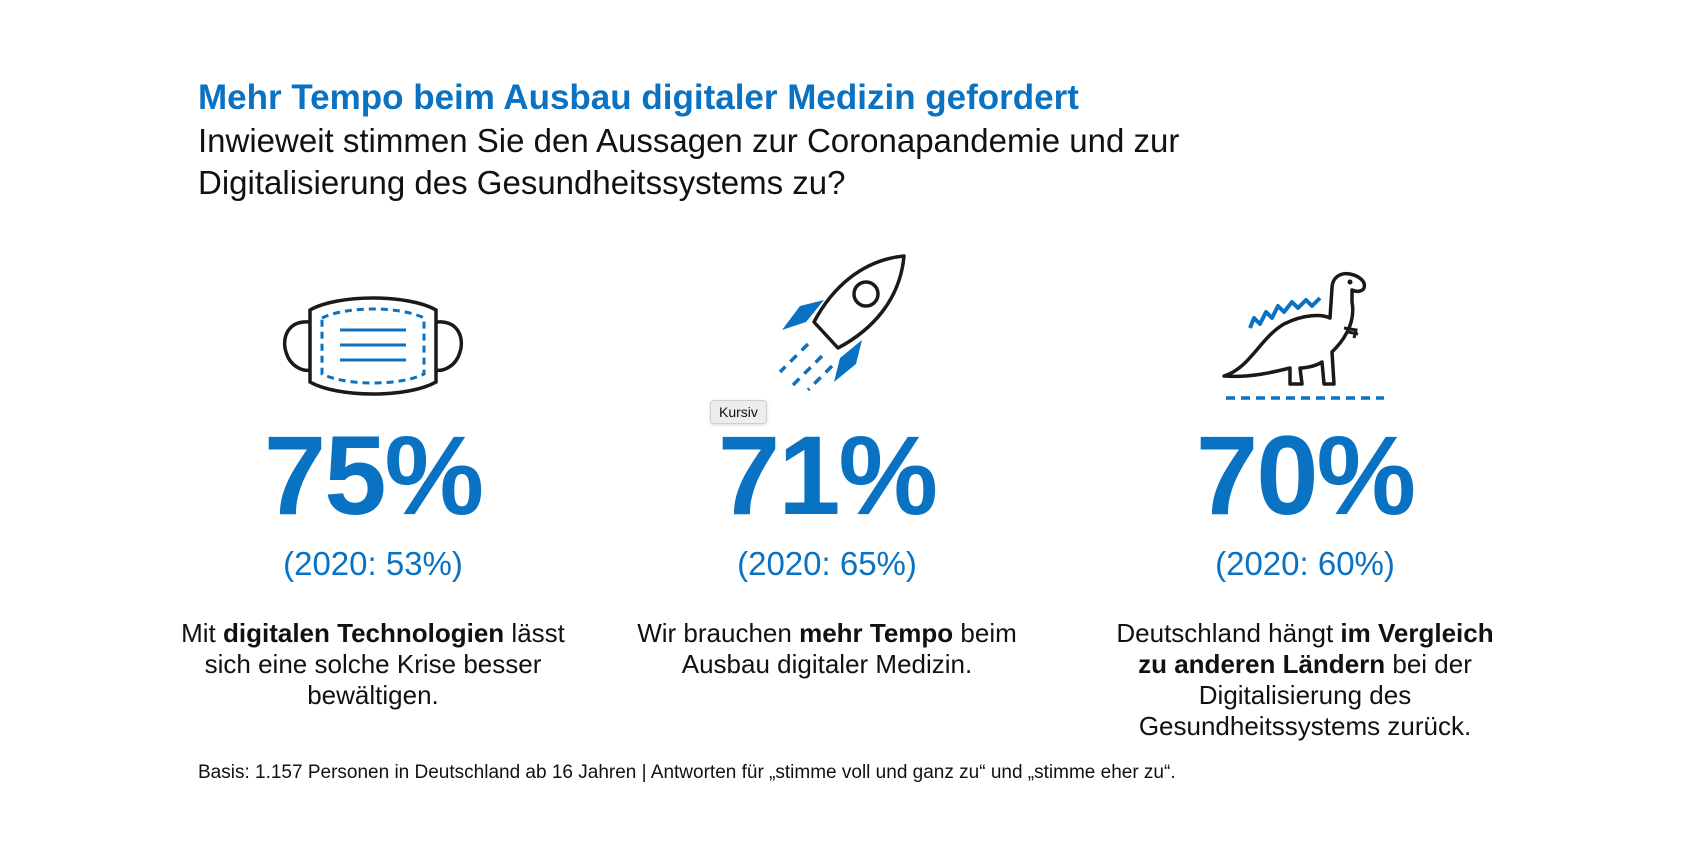 Image resolution: width=1700 pixels, height=850 pixels. I want to click on statement-emphasis: im Vergleich zu anderen Ländern, so click(1316, 648).